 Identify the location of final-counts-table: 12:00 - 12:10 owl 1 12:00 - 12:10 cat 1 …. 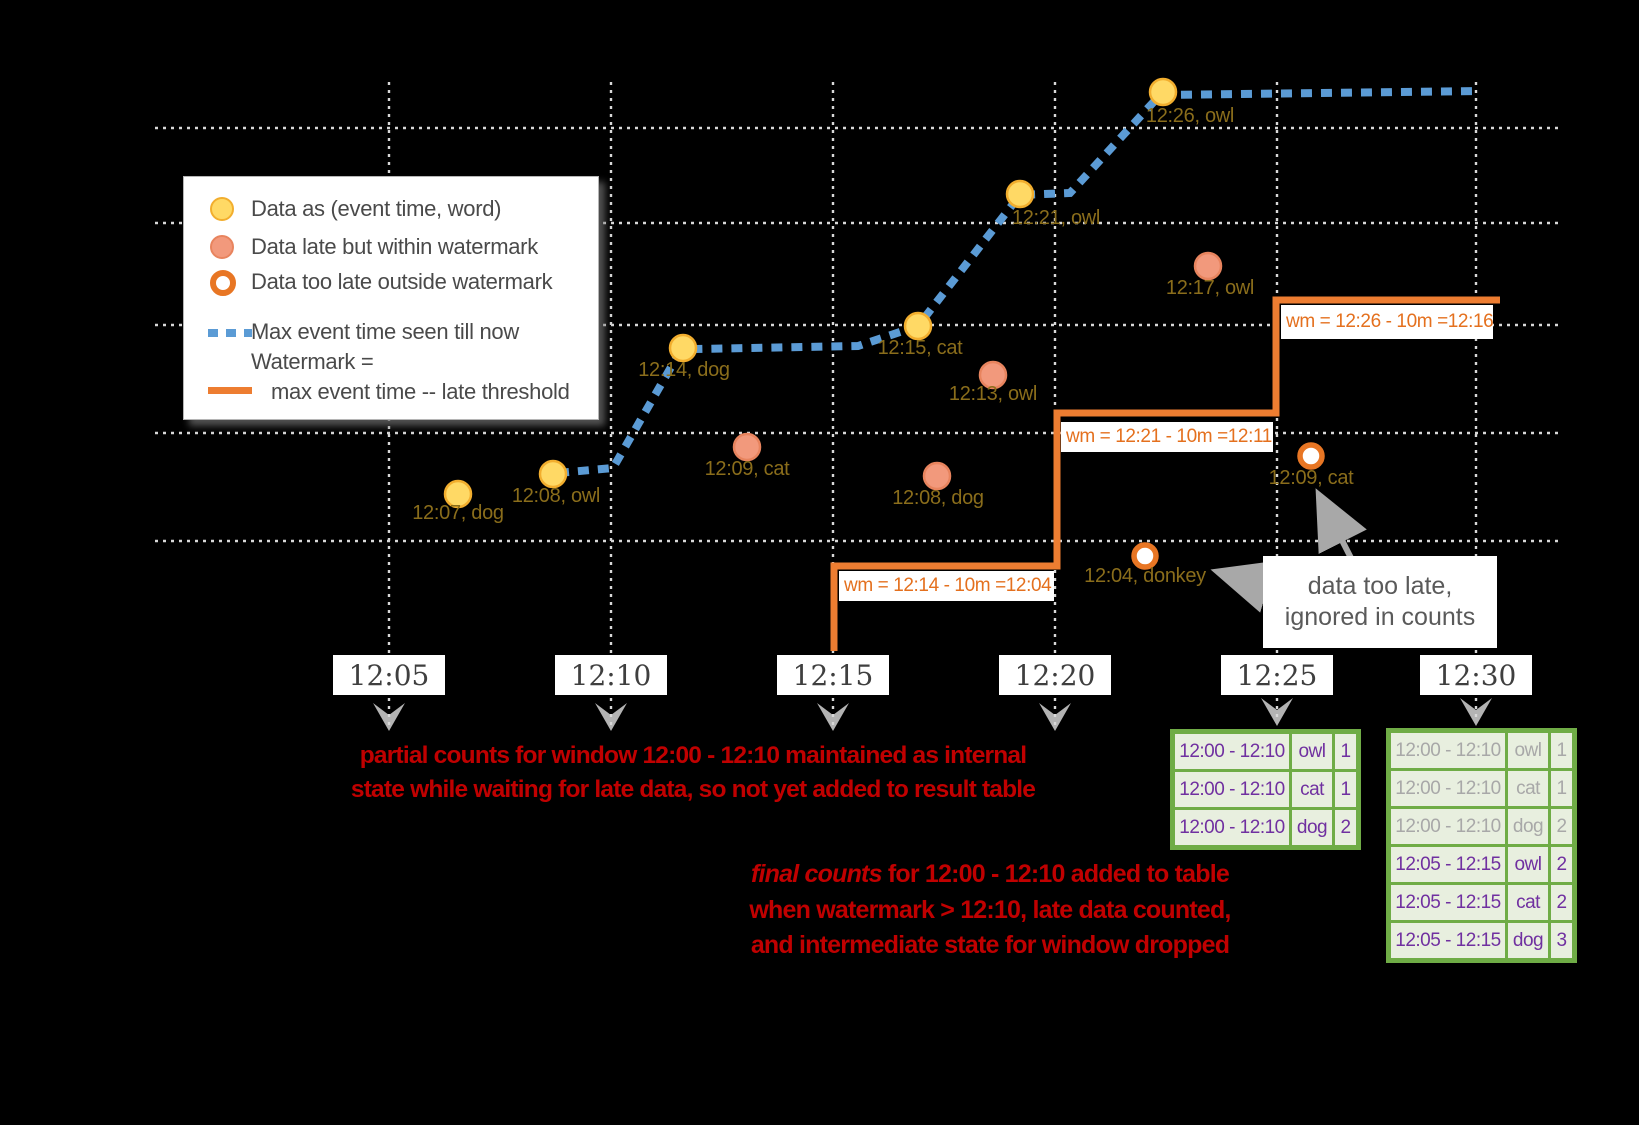
(1481, 845).